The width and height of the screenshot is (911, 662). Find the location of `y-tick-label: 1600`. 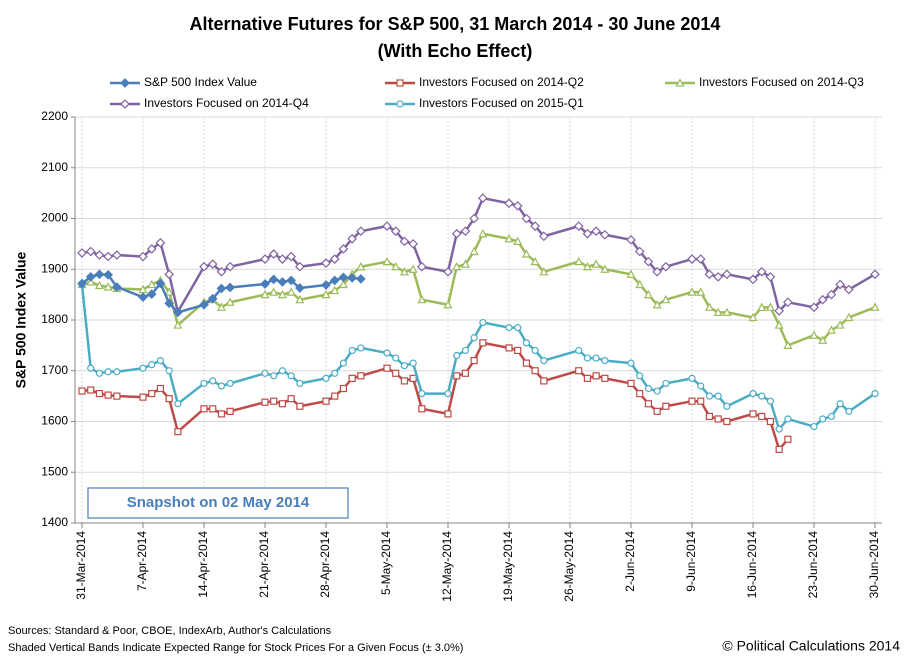

y-tick-label: 1600 is located at coordinates (54, 421).